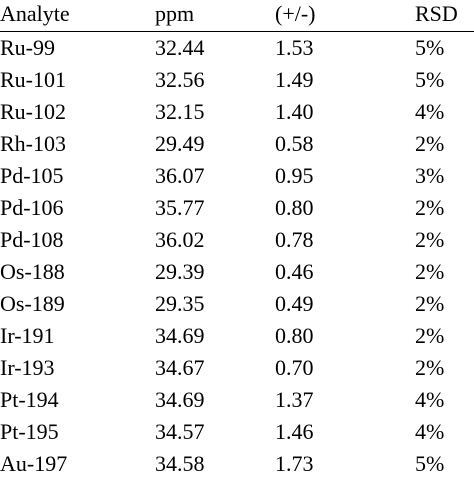  Describe the element at coordinates (294, 399) in the screenshot. I see `value-cell: 1.37` at that location.